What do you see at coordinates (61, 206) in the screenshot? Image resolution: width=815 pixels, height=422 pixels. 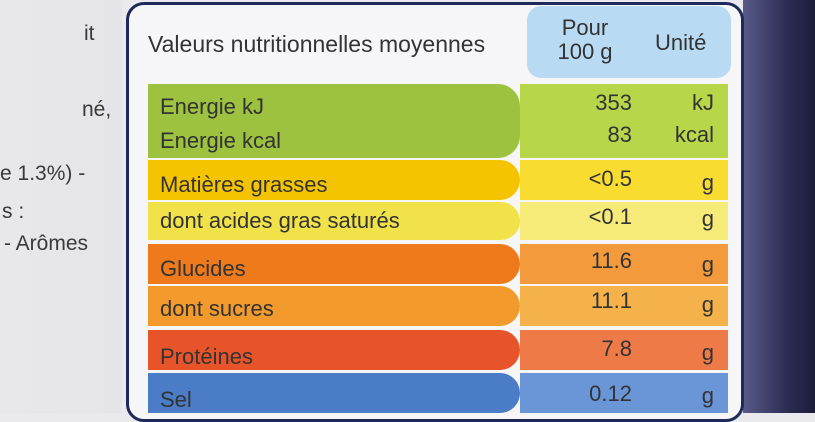 I see `ingredients-text-fragment: it né, e 1.3%) - s : - Arômes` at bounding box center [61, 206].